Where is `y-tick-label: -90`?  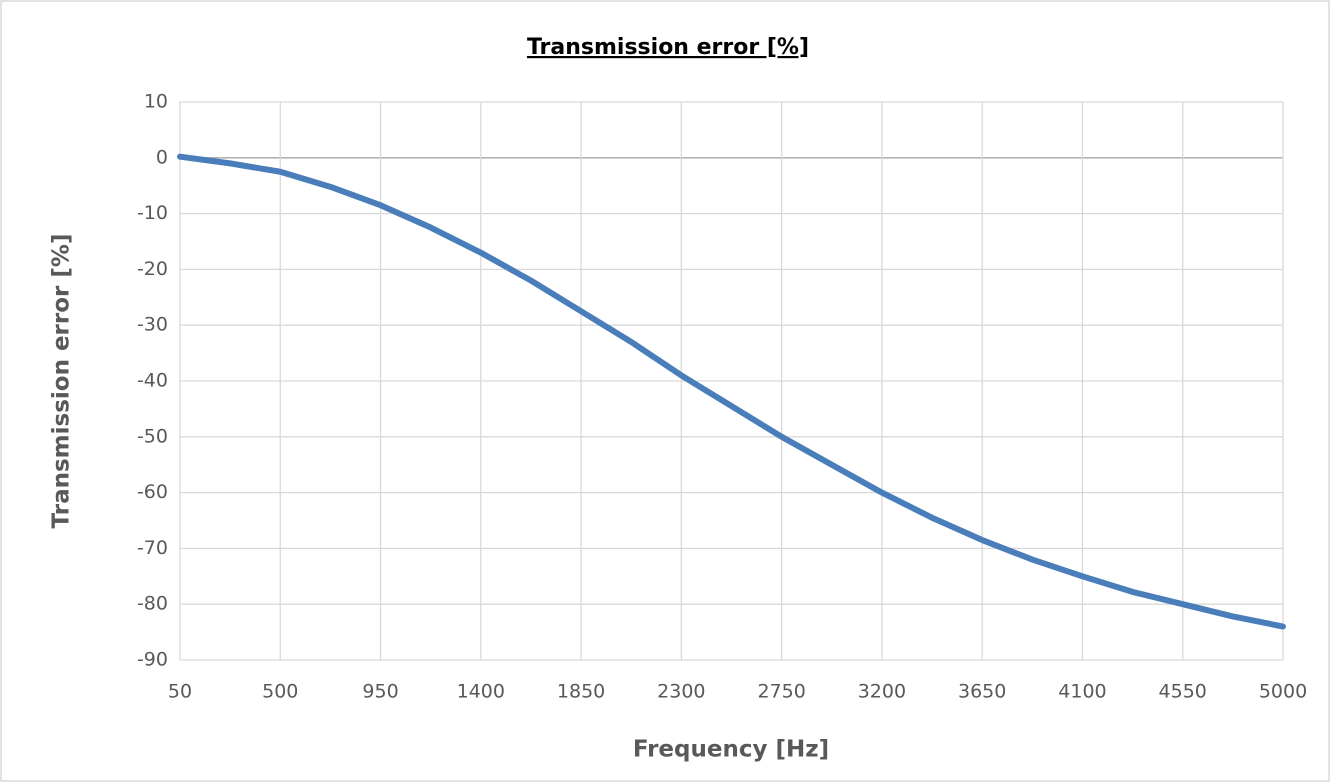 y-tick-label: -90 is located at coordinates (152, 660).